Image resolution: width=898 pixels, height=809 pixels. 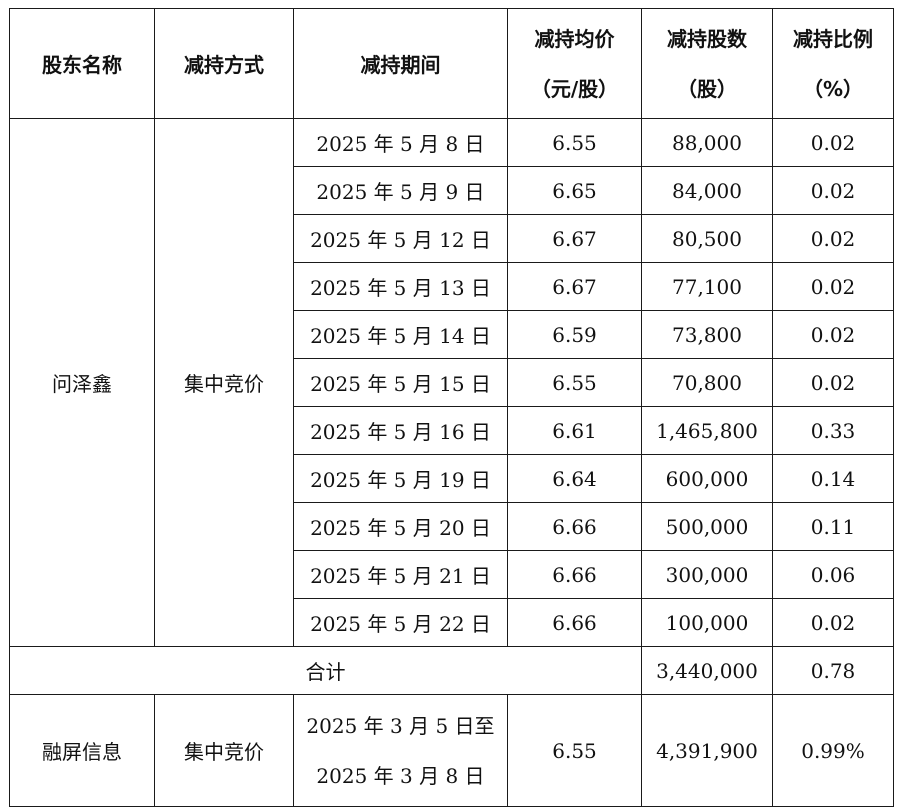 I want to click on header-shares-unit: （股）, so click(x=707, y=88).